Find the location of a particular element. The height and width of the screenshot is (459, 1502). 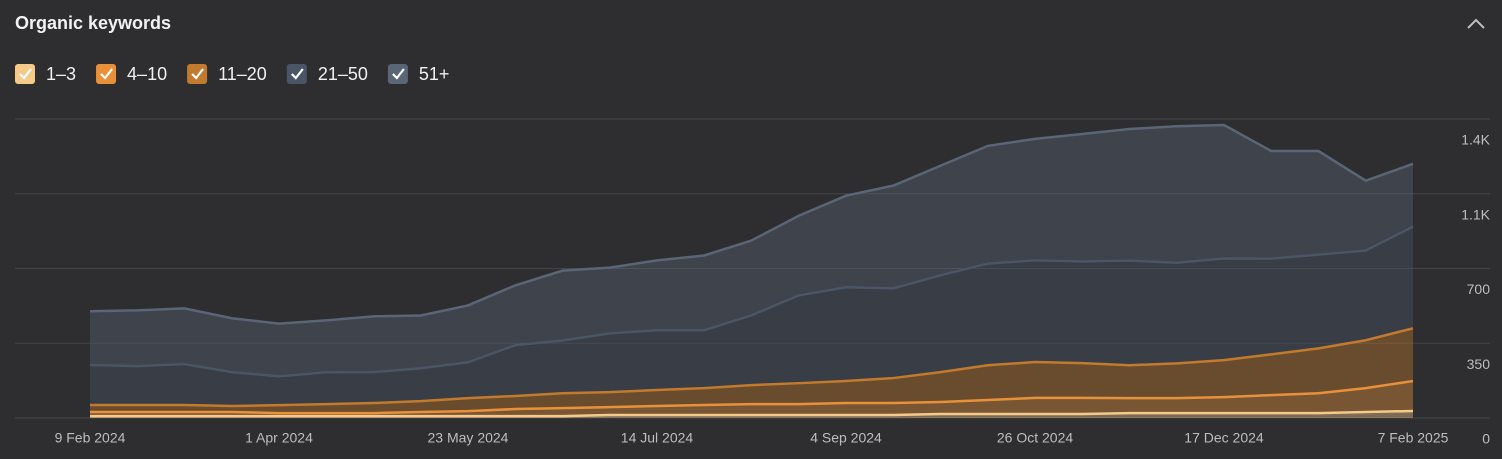

y-tick-label: 0 is located at coordinates (1486, 439).